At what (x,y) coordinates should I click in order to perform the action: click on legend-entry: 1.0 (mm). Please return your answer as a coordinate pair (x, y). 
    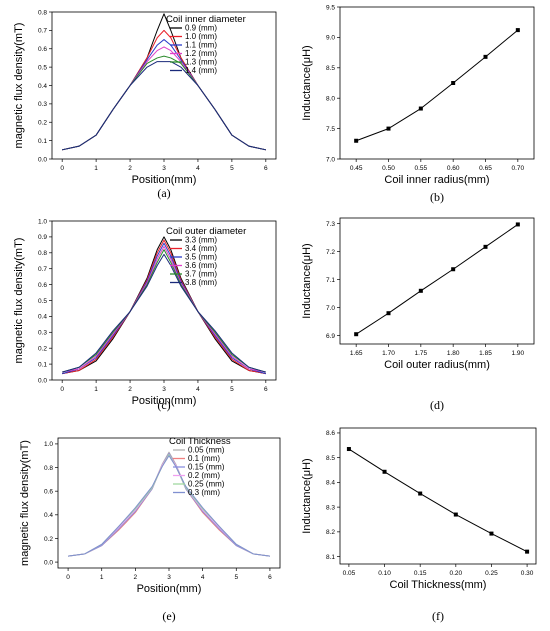
    Looking at the image, I should click on (201, 36).